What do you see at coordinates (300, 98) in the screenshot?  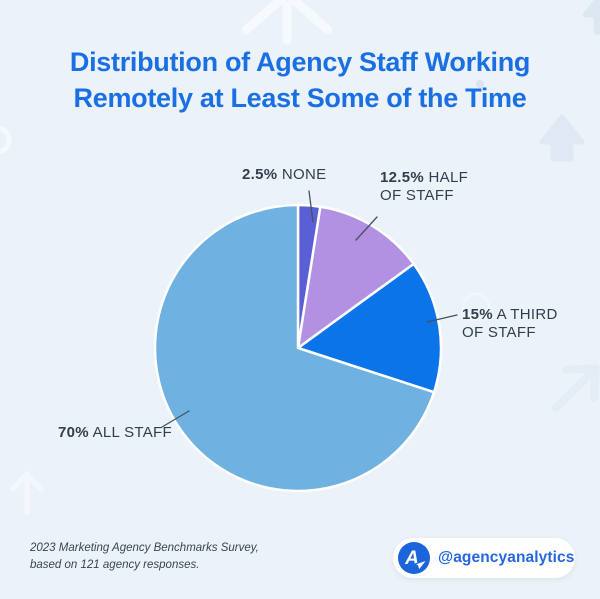 I see `page-title-line2: Remotely at Least Some of the Time` at bounding box center [300, 98].